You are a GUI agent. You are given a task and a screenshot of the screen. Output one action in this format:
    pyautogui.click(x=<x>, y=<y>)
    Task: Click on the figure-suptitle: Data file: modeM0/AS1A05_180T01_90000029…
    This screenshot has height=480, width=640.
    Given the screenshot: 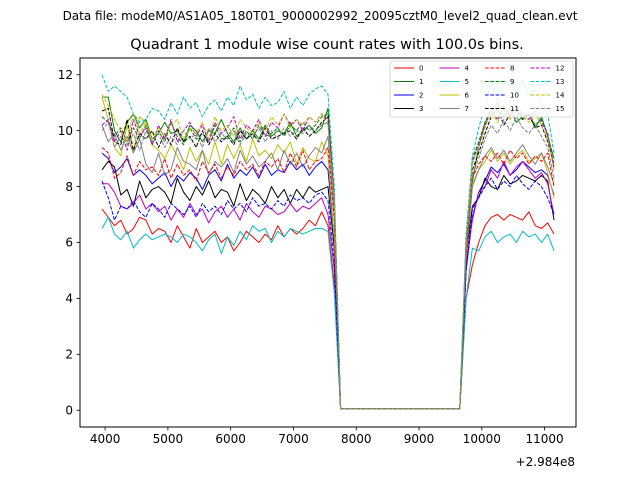 What is the action you would take?
    pyautogui.click(x=320, y=16)
    